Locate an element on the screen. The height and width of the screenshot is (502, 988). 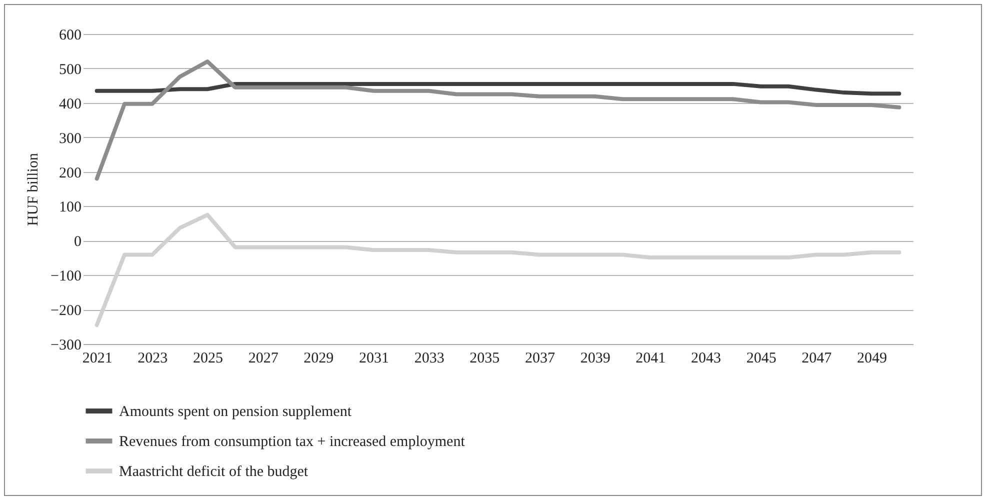
y-tick-label: 200 is located at coordinates (70, 173).